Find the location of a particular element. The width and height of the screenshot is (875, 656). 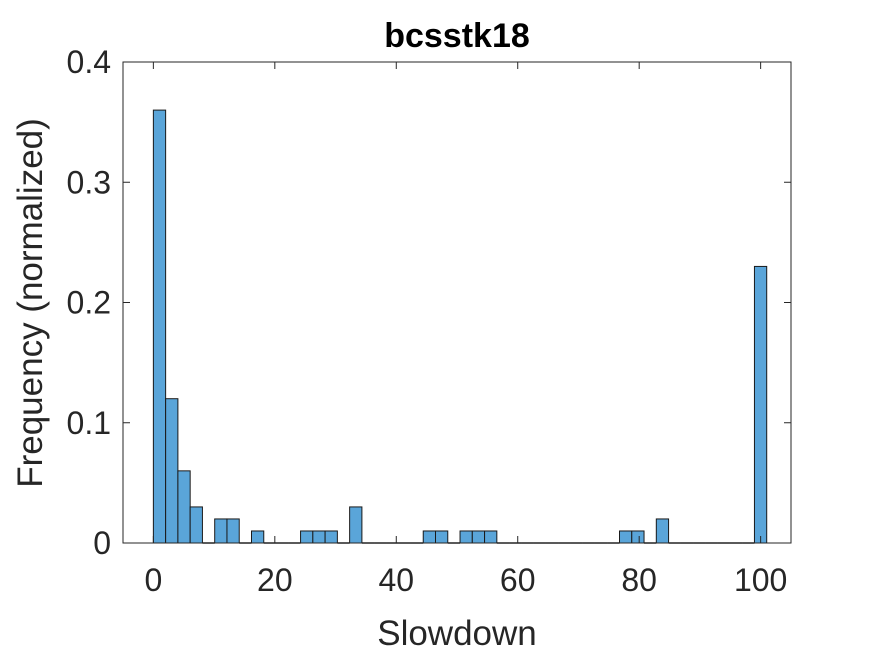

chart-title: bcsstk18 is located at coordinates (457, 36).